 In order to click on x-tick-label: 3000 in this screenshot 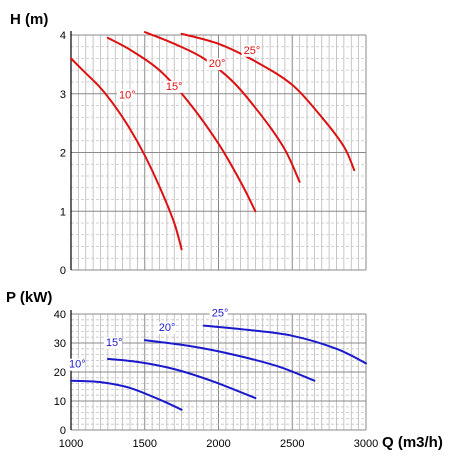, I will do `click(366, 444)`.